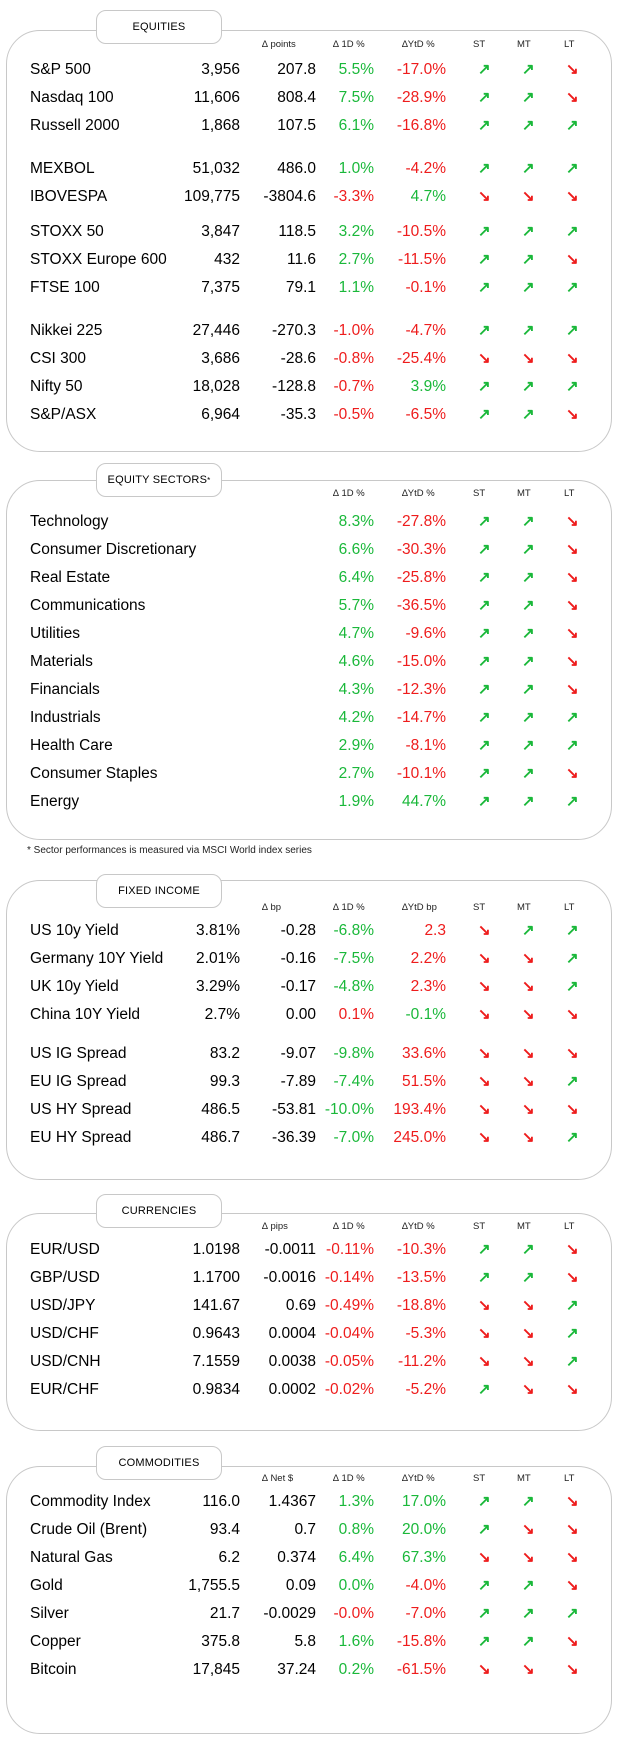 Image resolution: width=619 pixels, height=1739 pixels. What do you see at coordinates (65, 287) in the screenshot?
I see `row-name: FTSE 100` at bounding box center [65, 287].